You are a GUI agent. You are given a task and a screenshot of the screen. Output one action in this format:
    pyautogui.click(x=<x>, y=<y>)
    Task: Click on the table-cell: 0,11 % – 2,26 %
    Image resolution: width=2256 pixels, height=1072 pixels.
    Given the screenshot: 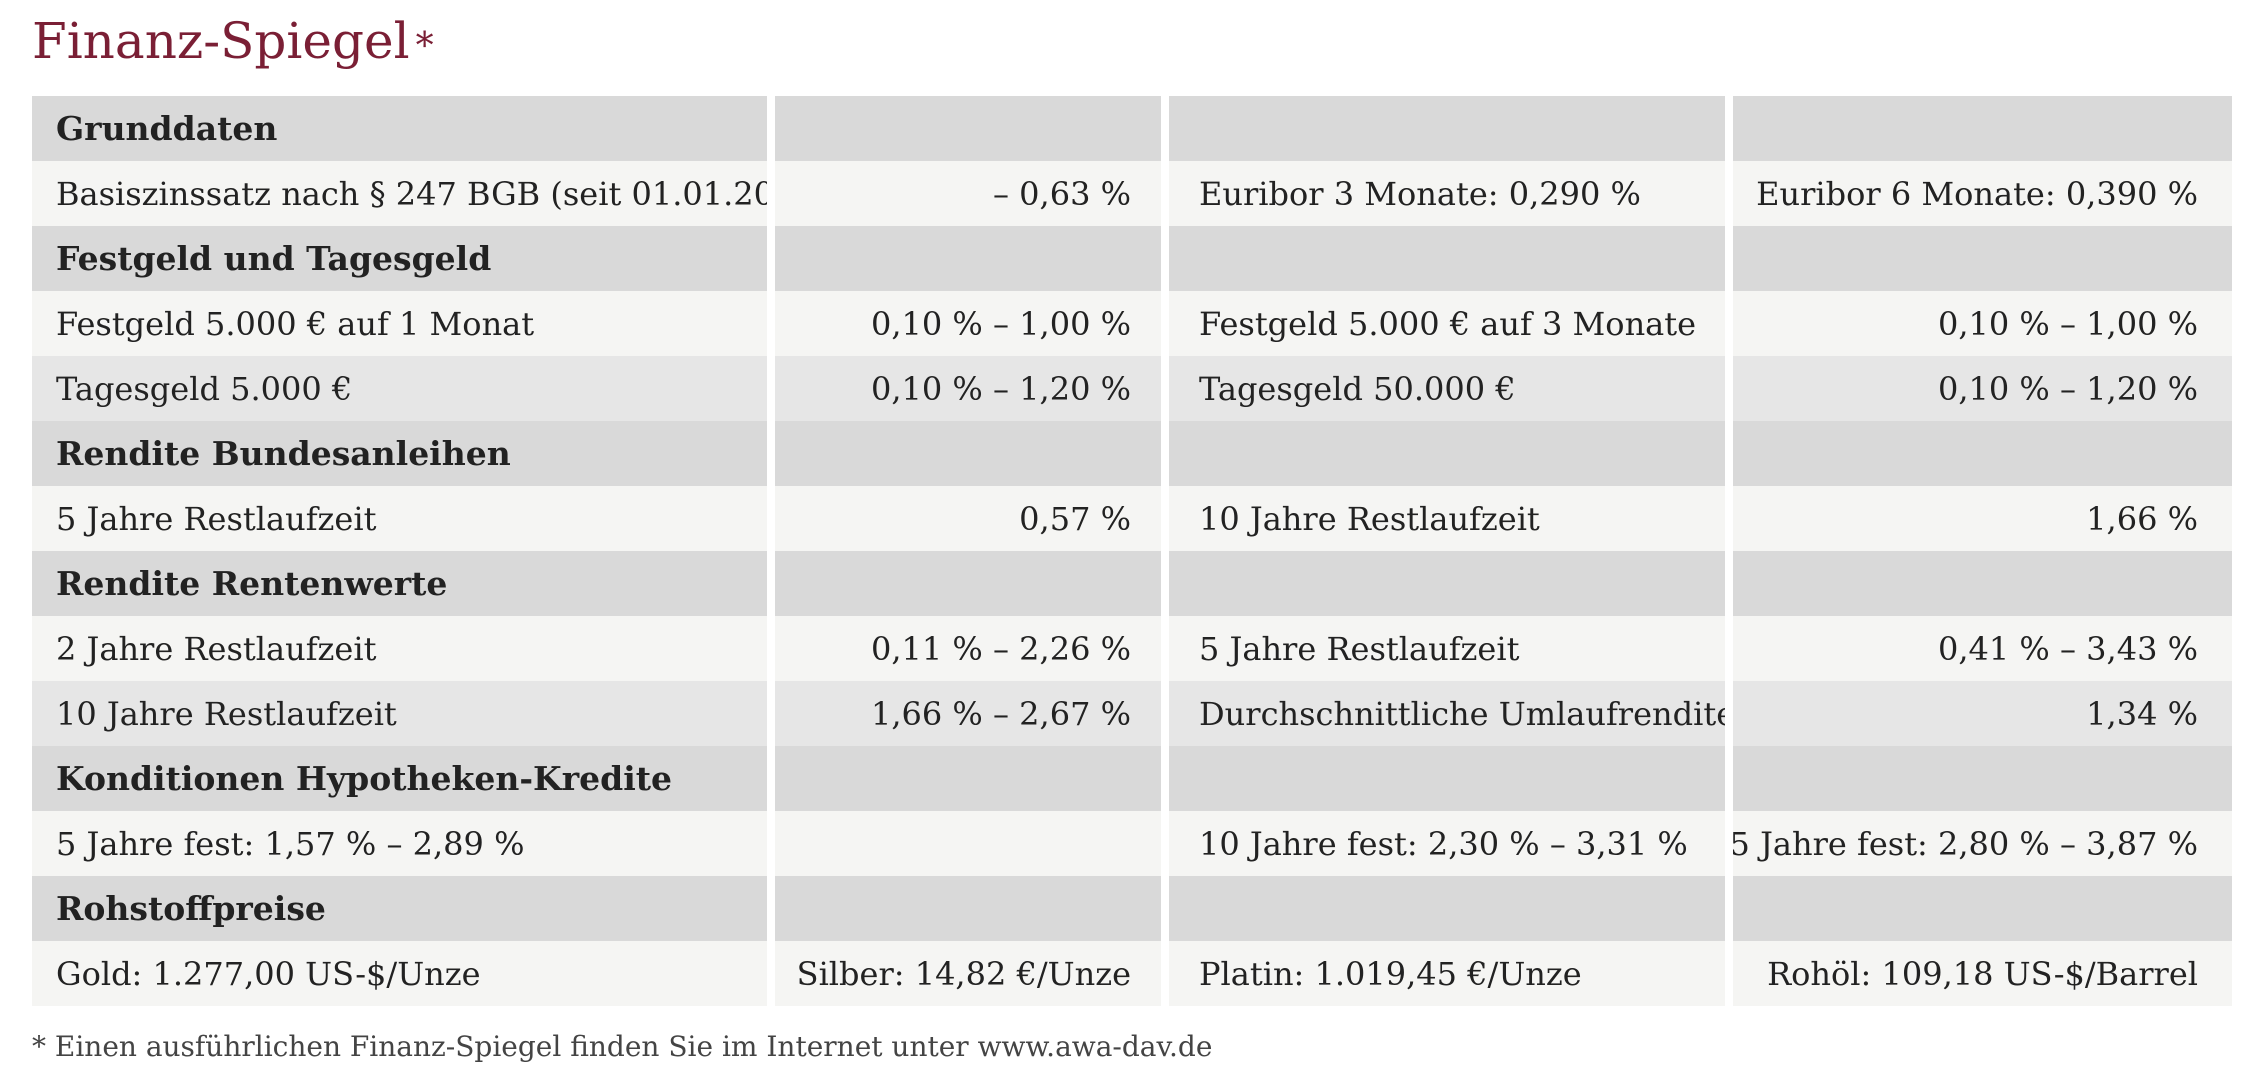 What is the action you would take?
    pyautogui.click(x=968, y=648)
    